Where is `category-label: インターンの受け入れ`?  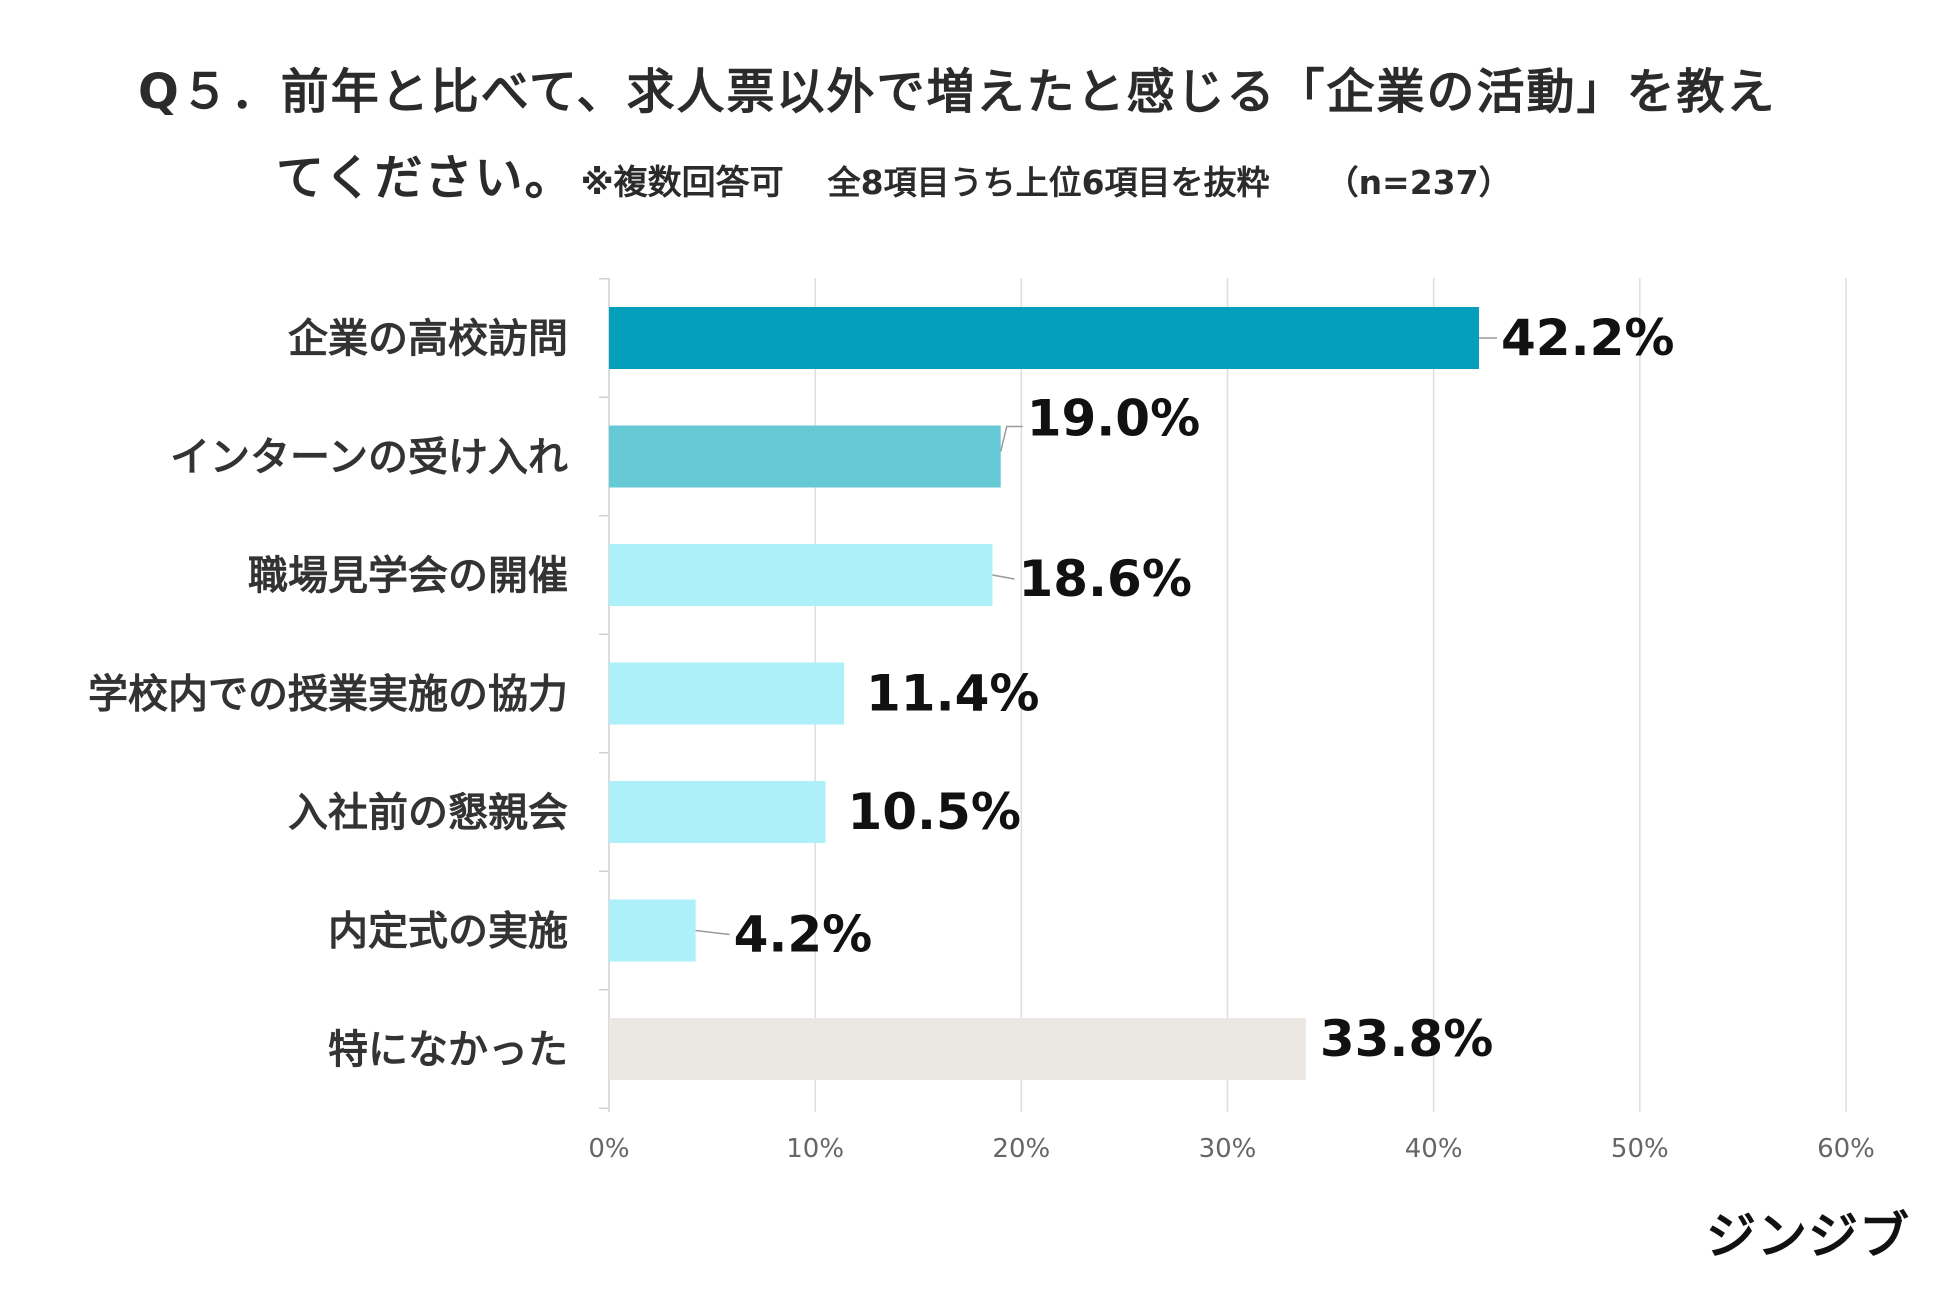 category-label: インターンの受け入れ is located at coordinates (369, 458).